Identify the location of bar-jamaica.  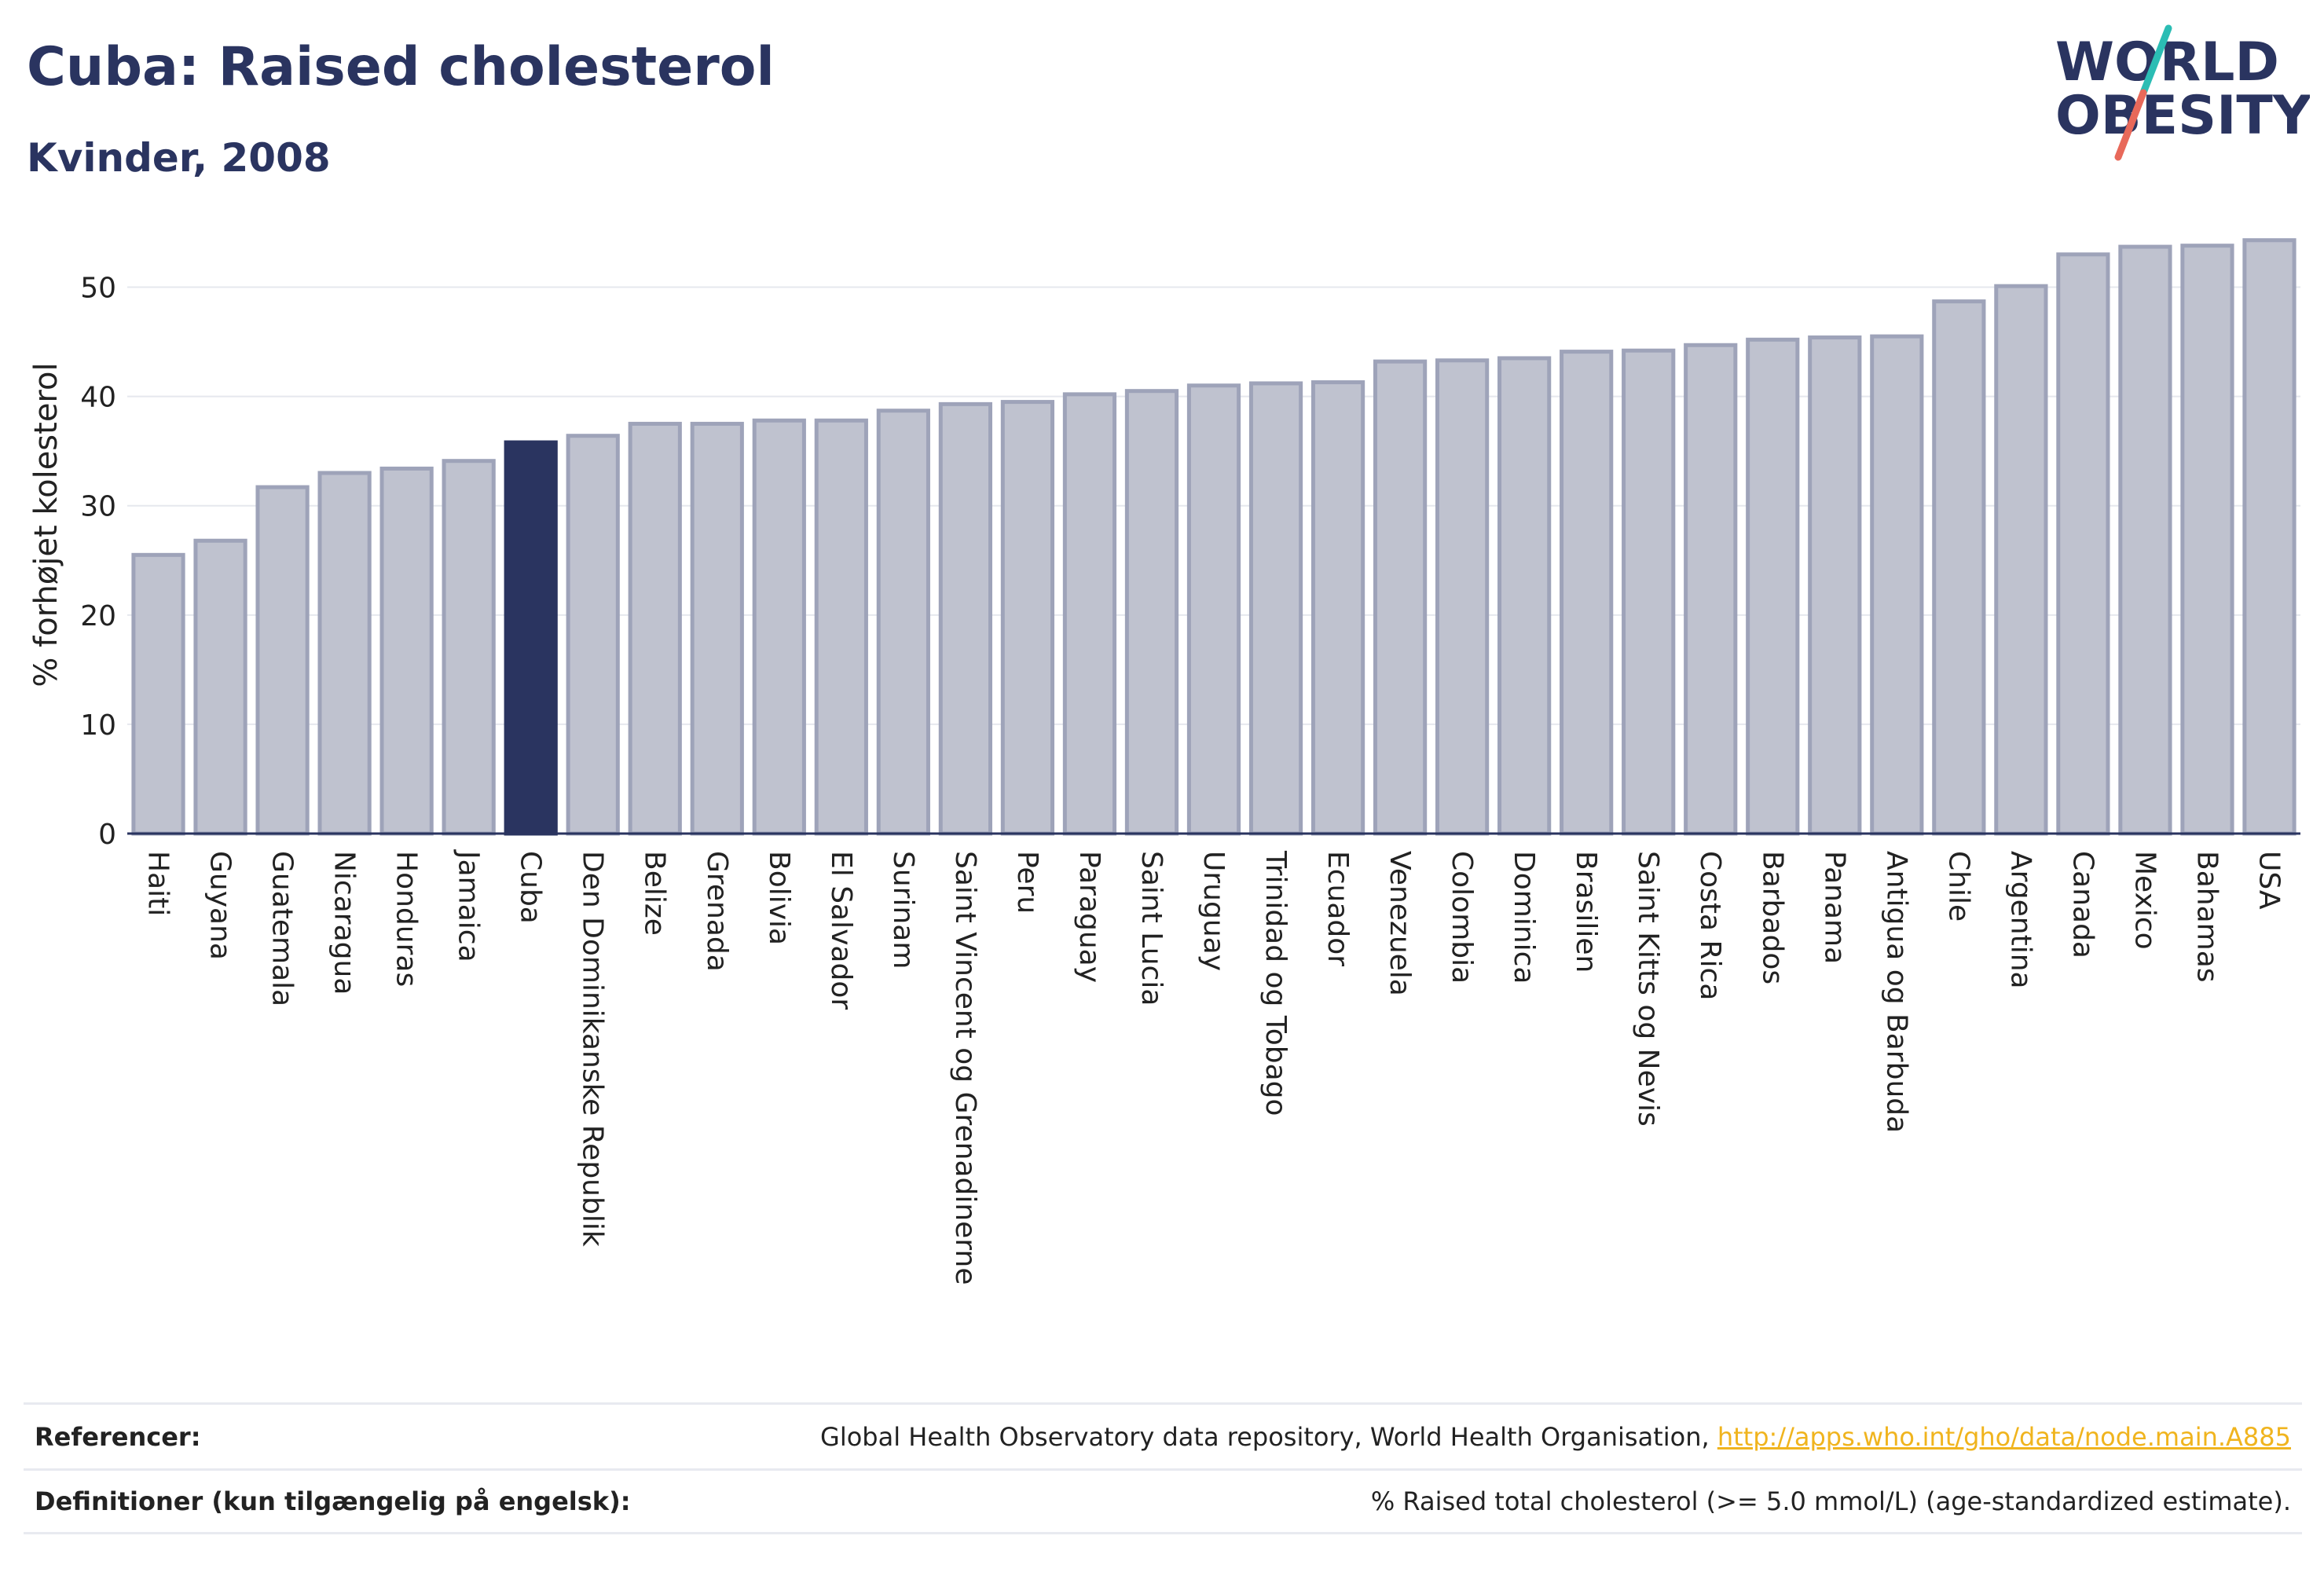
(469, 647).